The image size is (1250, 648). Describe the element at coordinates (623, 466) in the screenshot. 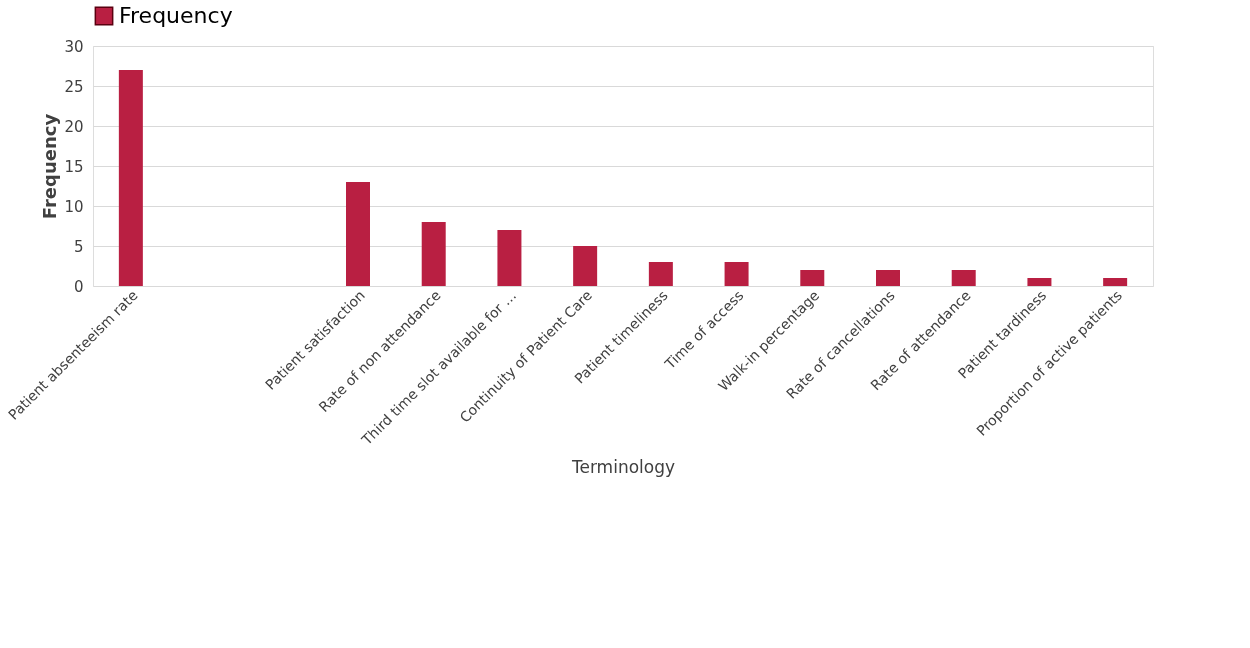

I see `x-axis-title: Terminology` at that location.